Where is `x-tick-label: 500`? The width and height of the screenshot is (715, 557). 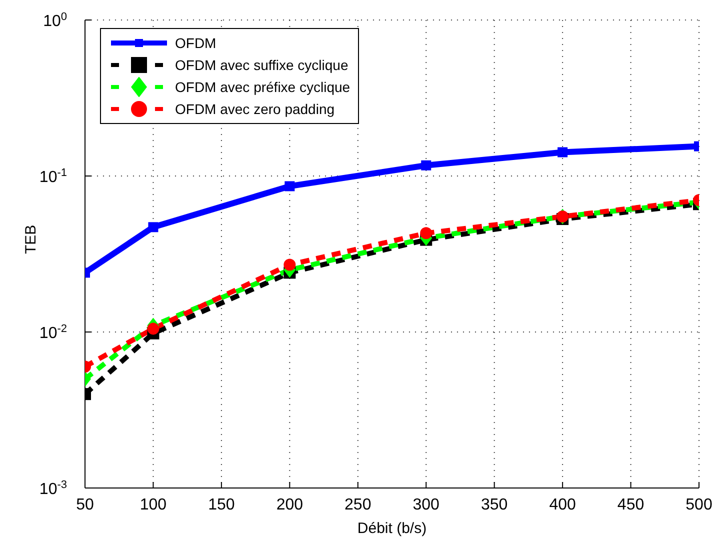
x-tick-label: 500 is located at coordinates (699, 505).